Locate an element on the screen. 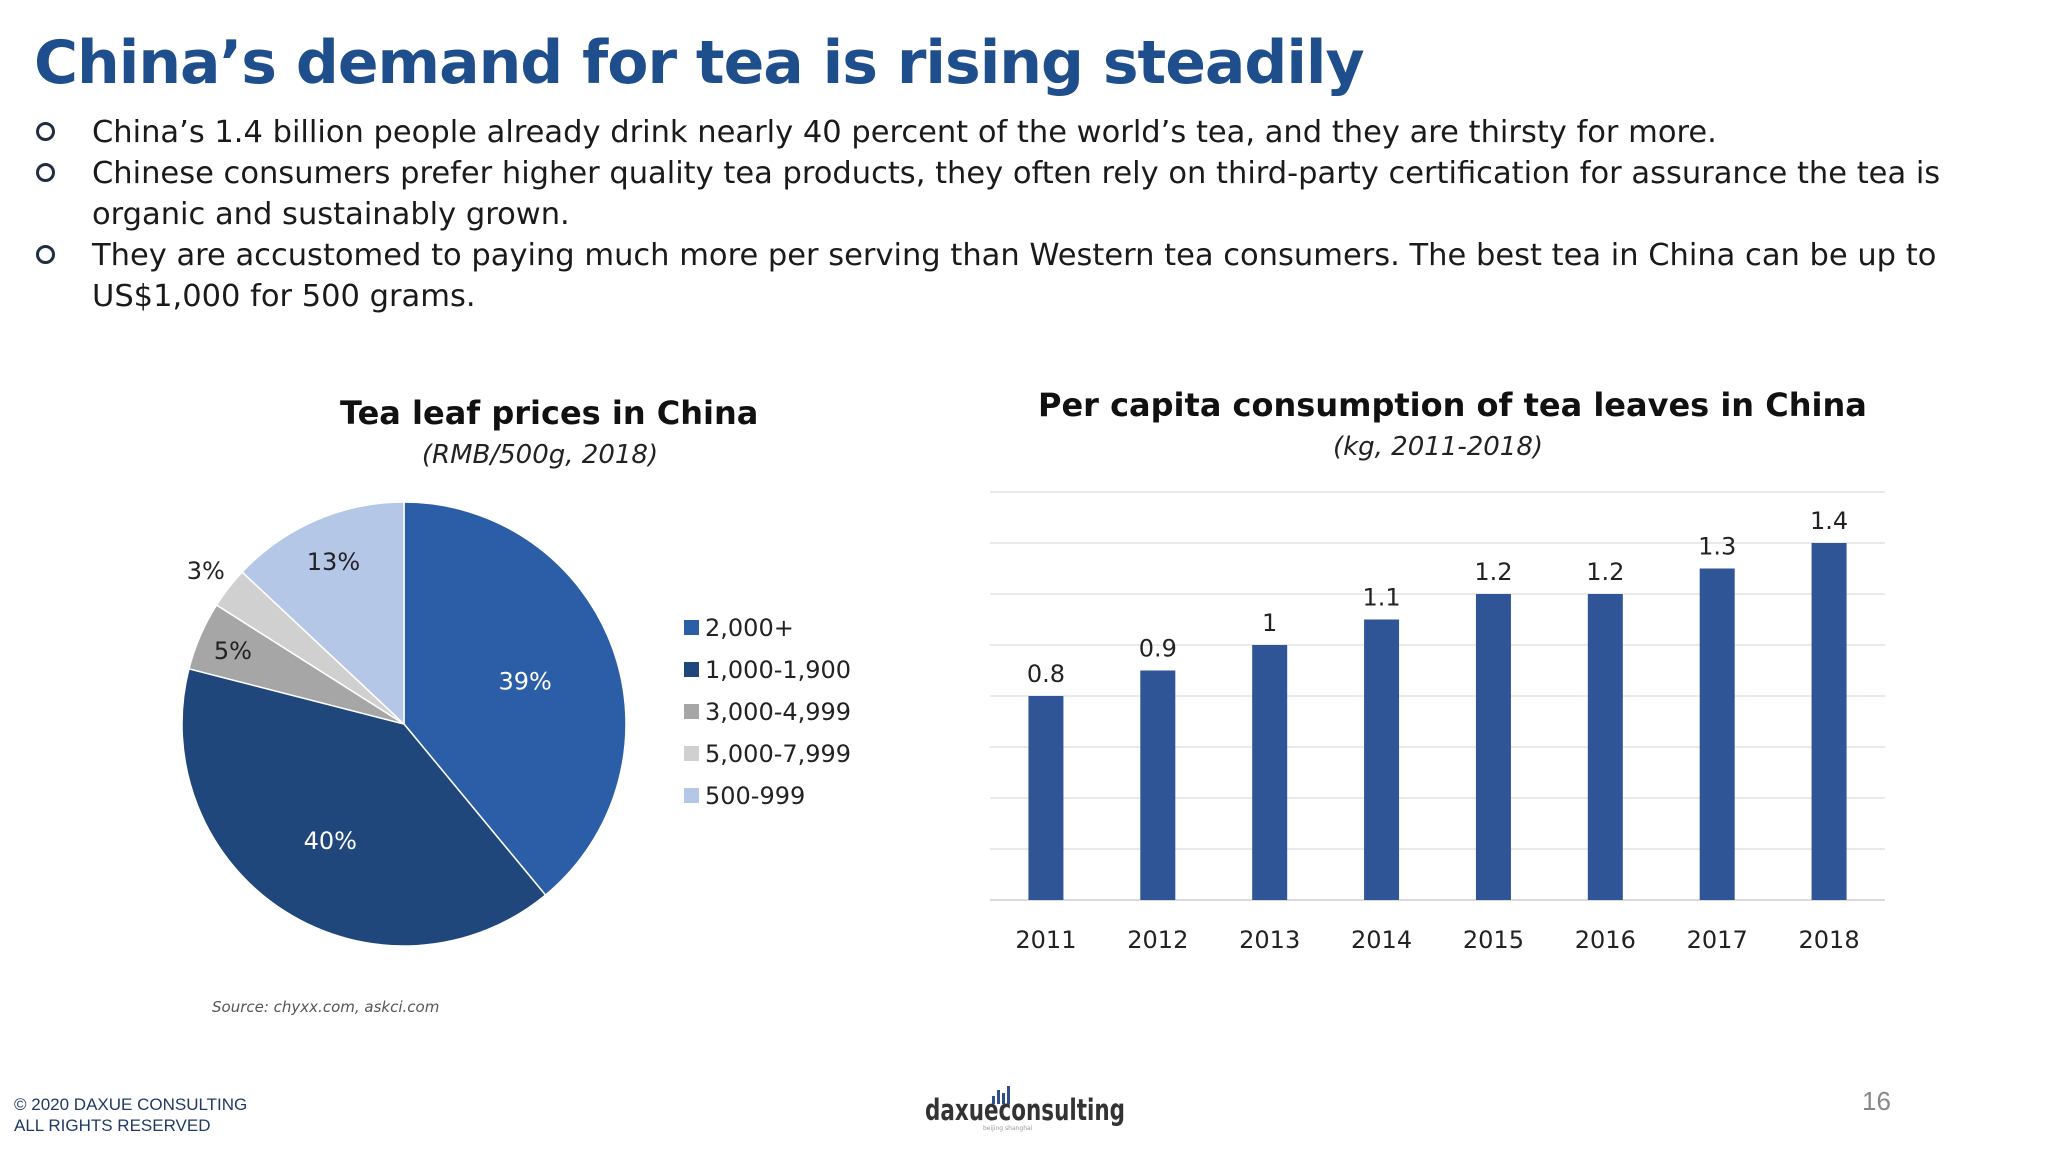  bar-data-label: 0.8 is located at coordinates (1046, 674).